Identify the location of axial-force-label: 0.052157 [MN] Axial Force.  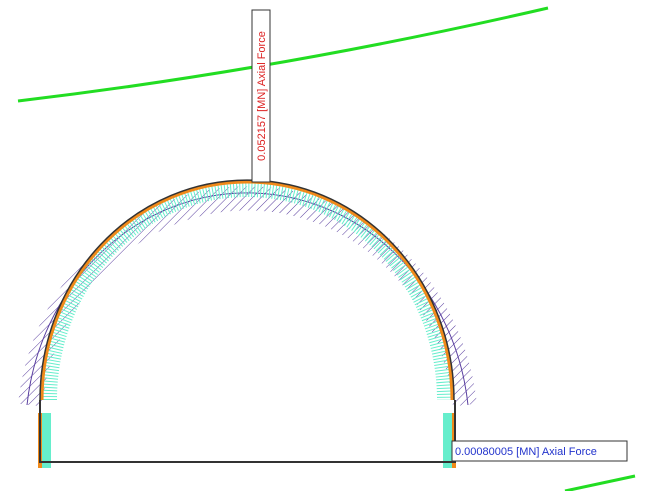
(262, 96).